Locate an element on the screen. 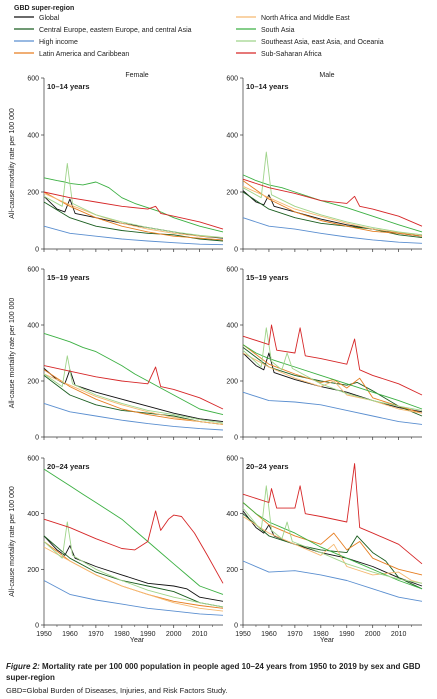  legend-title: GBD super-region is located at coordinates (44, 8).